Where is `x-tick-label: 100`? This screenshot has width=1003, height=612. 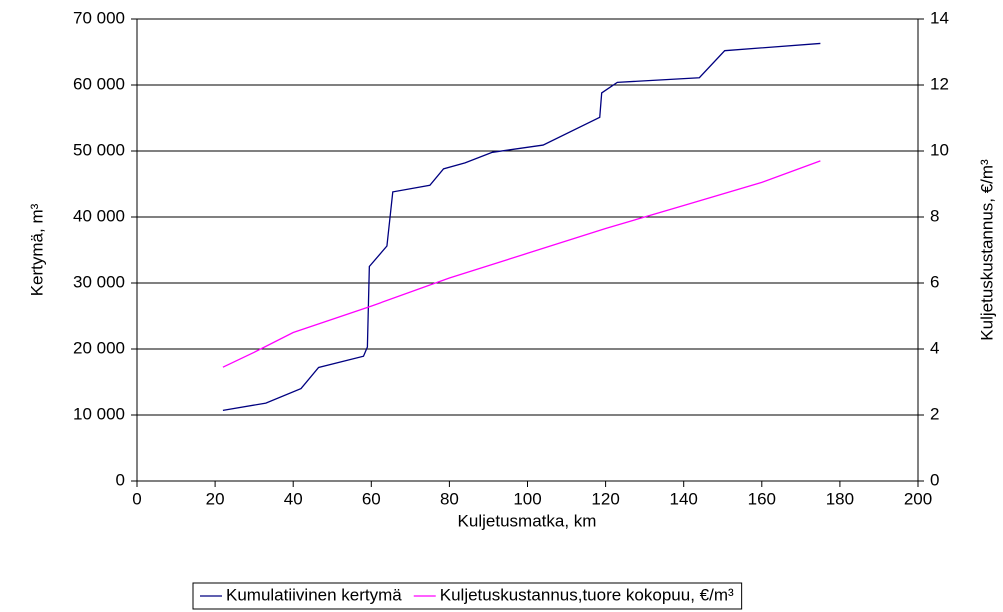
x-tick-label: 100 is located at coordinates (527, 498).